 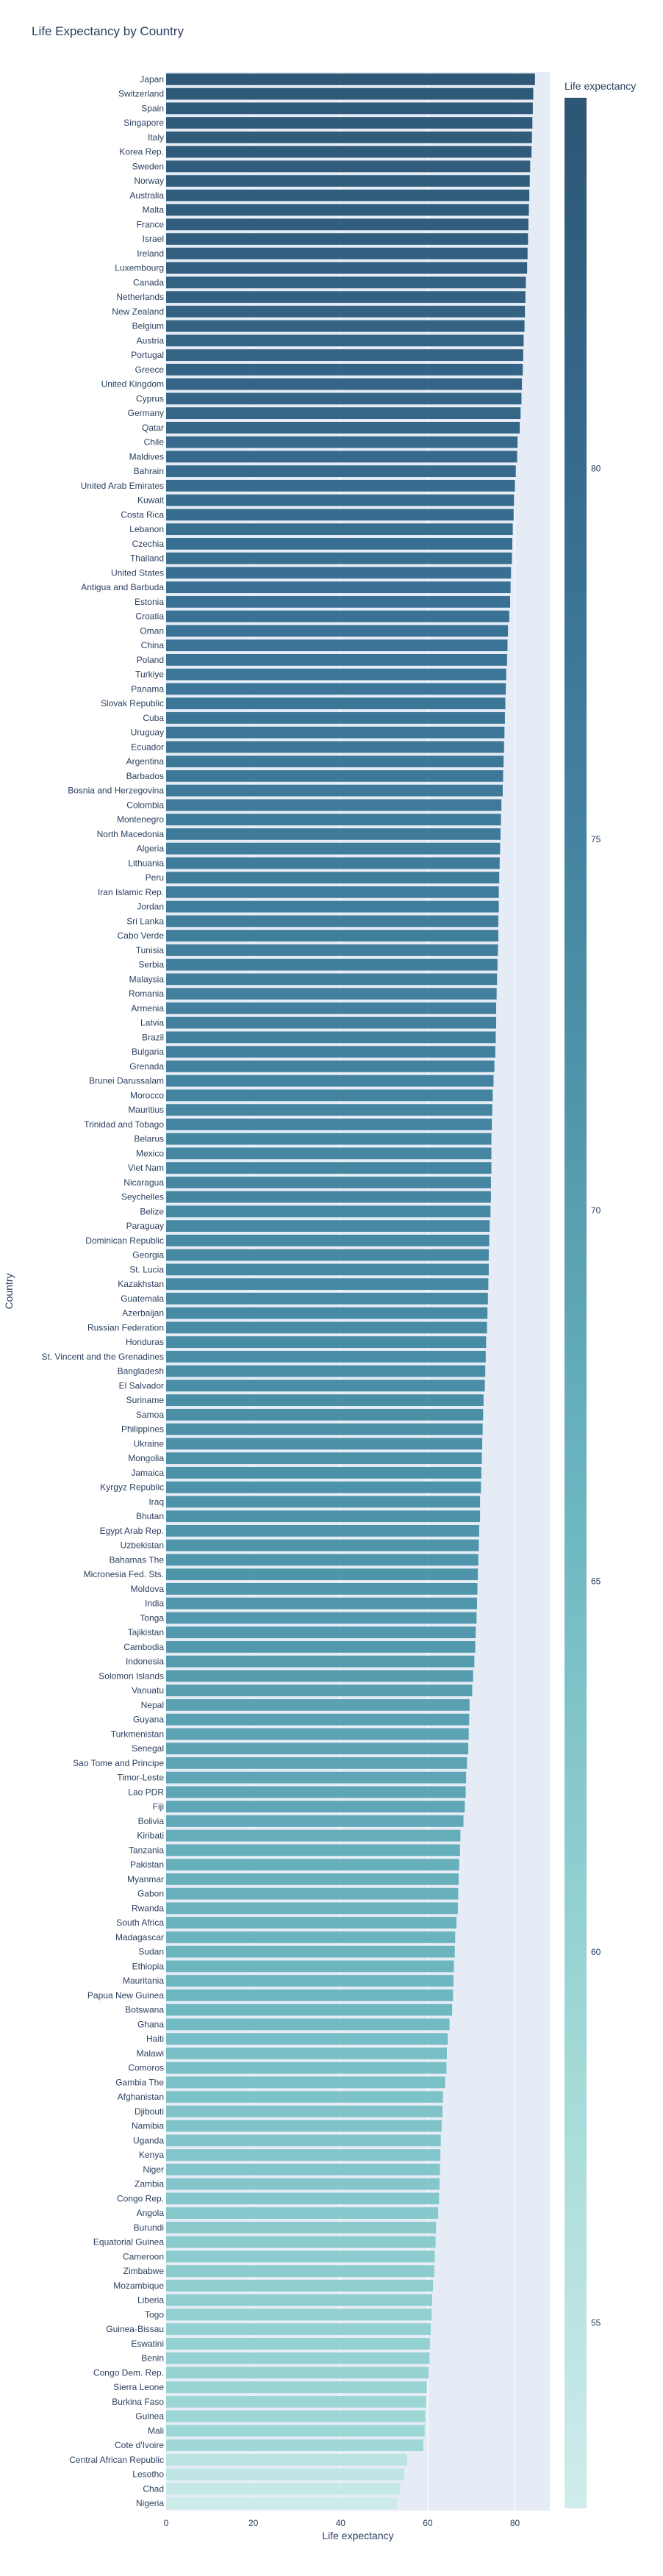 What do you see at coordinates (141, 2097) in the screenshot?
I see `y-tick-label: Afghanistan` at bounding box center [141, 2097].